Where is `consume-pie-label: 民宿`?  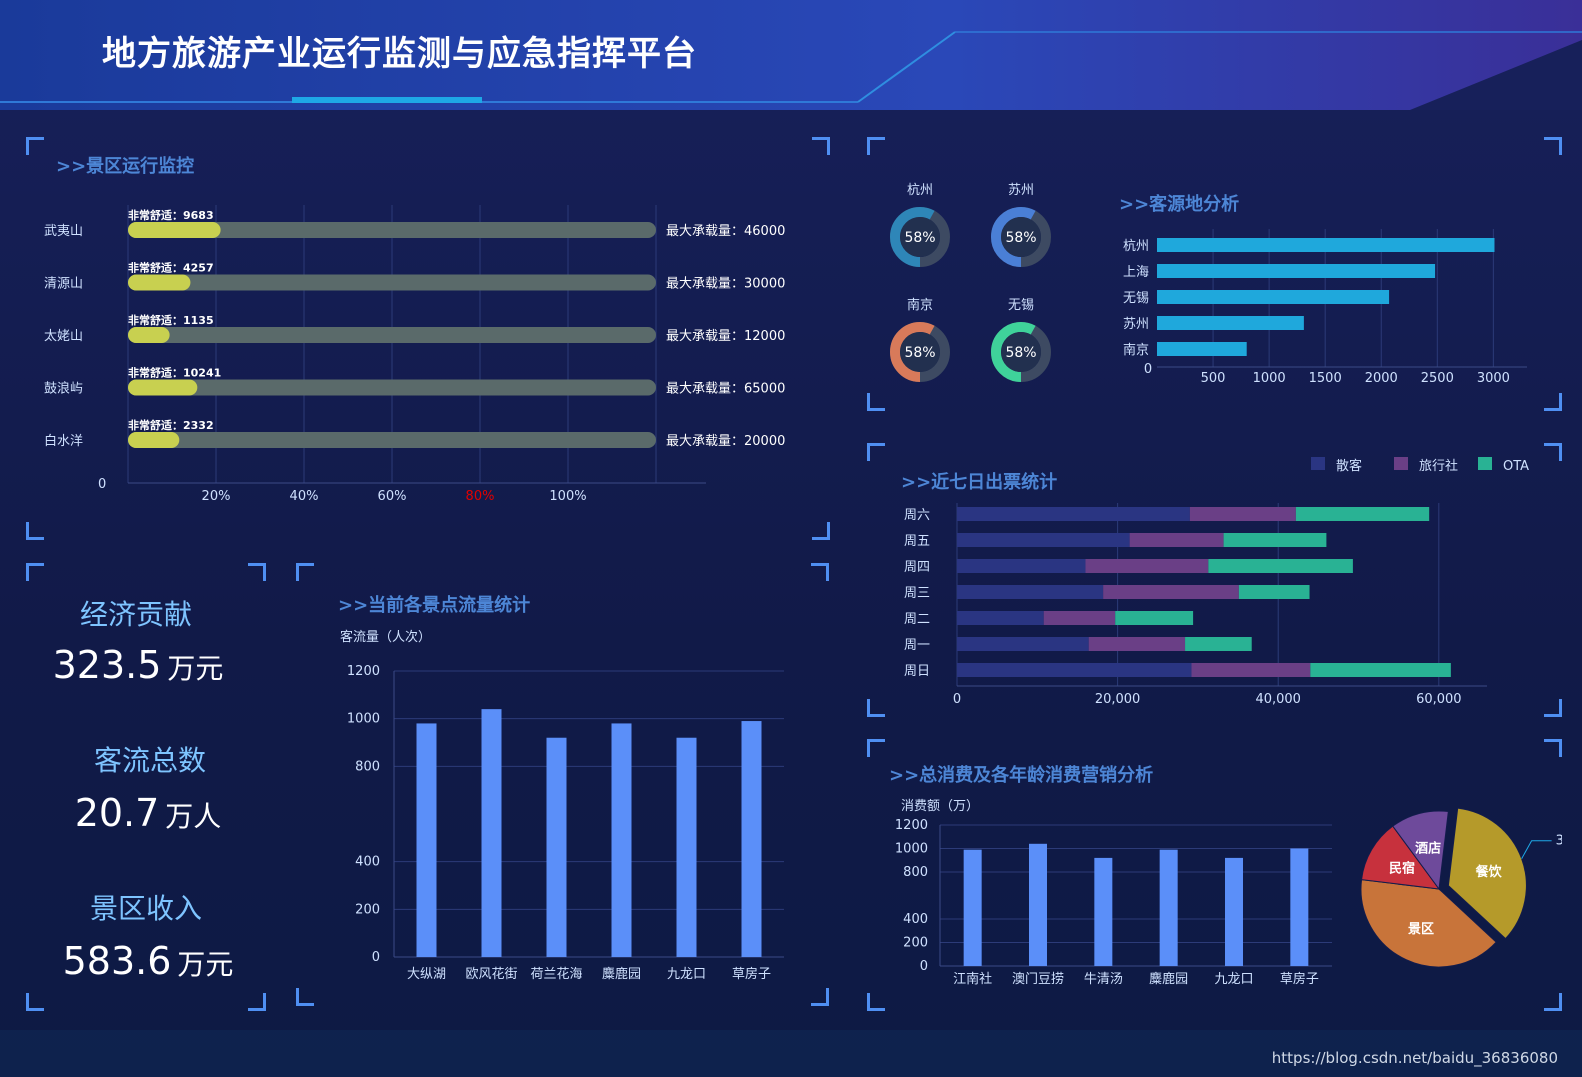
consume-pie-label: 民宿 is located at coordinates (1402, 868).